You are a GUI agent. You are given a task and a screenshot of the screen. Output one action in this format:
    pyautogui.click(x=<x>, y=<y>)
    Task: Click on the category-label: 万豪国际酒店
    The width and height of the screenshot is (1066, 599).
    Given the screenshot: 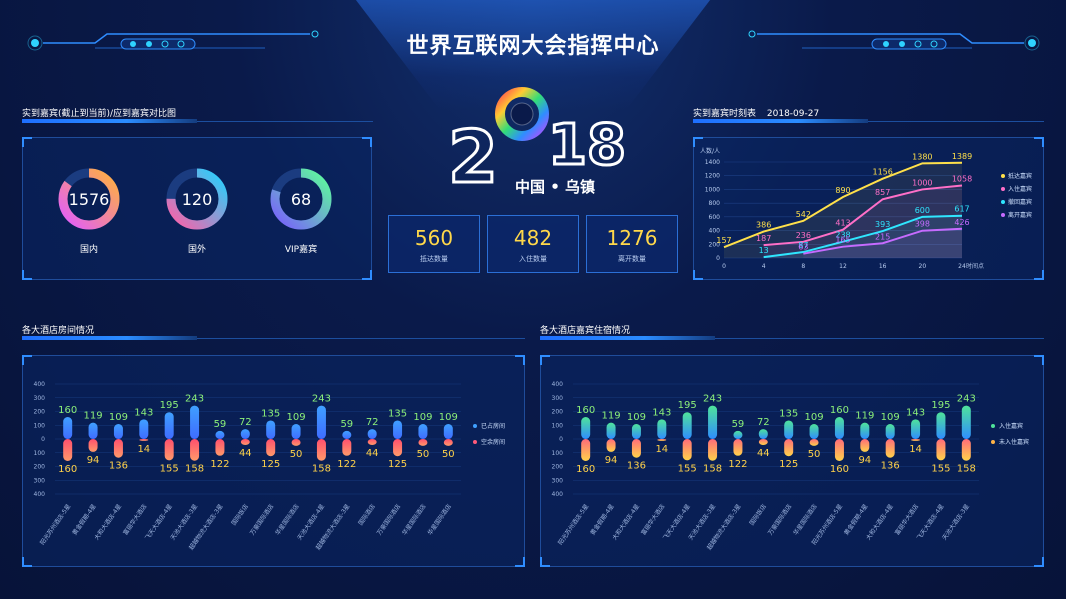 What is the action you would take?
    pyautogui.click(x=779, y=520)
    